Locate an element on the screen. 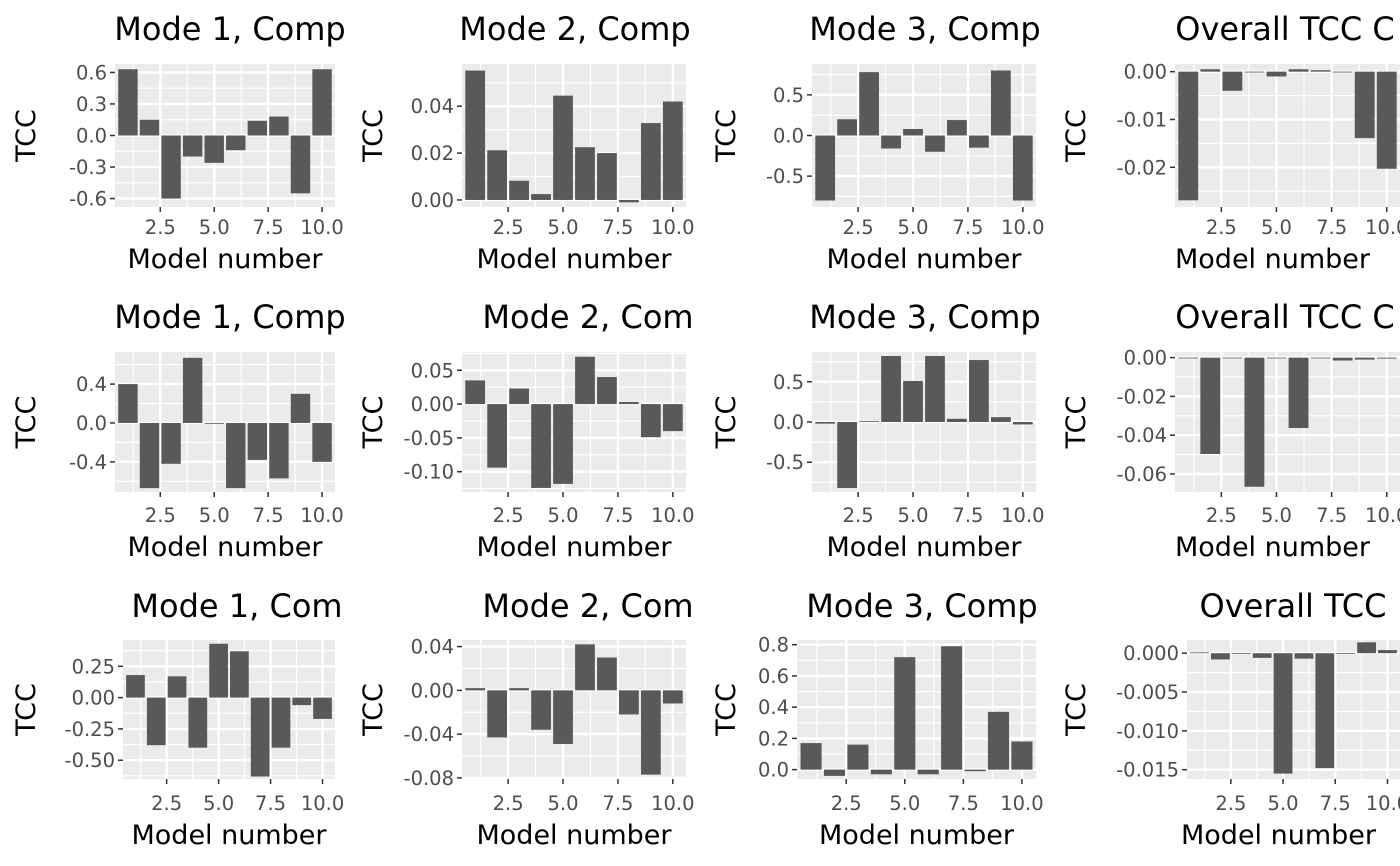 The height and width of the screenshot is (866, 1400). y-axis: 0.04 0.02 0.00 is located at coordinates (436, 153).